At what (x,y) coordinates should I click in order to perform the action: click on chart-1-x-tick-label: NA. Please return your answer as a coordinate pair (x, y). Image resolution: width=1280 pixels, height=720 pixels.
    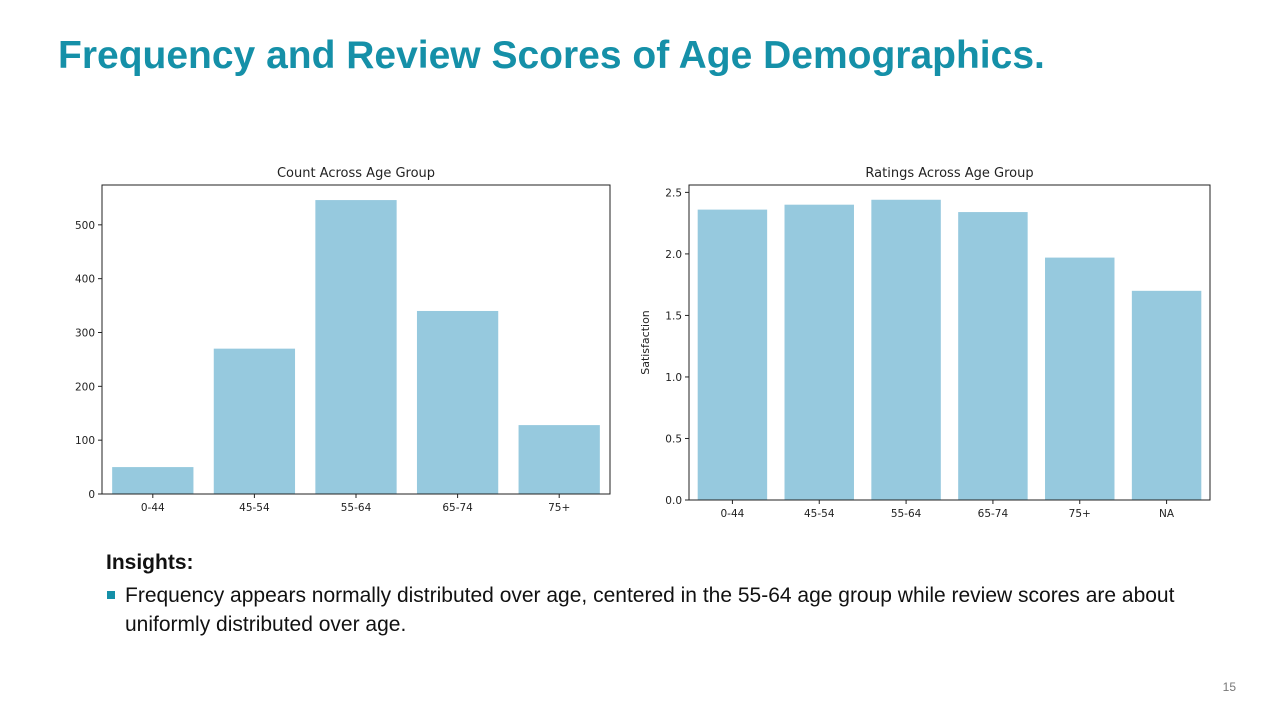
    Looking at the image, I should click on (1167, 514).